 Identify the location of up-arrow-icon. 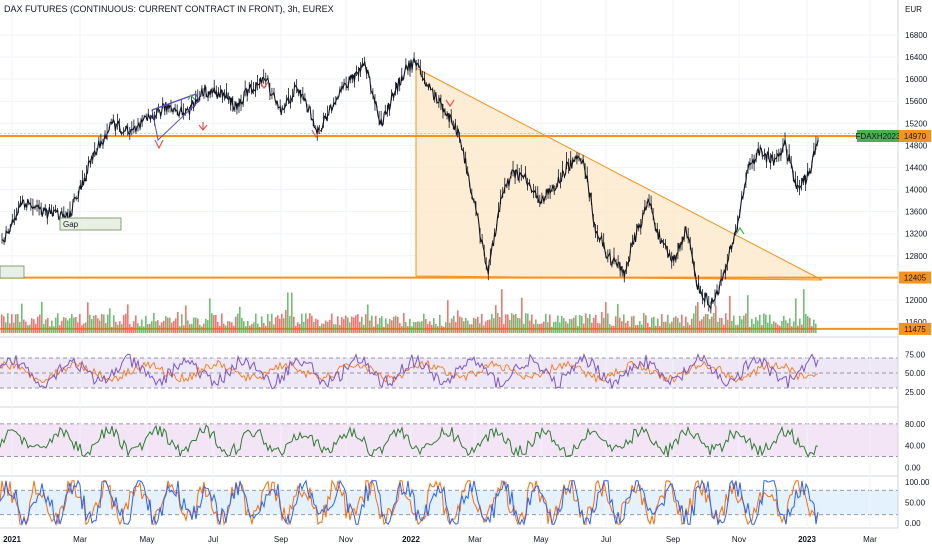
(191, 97).